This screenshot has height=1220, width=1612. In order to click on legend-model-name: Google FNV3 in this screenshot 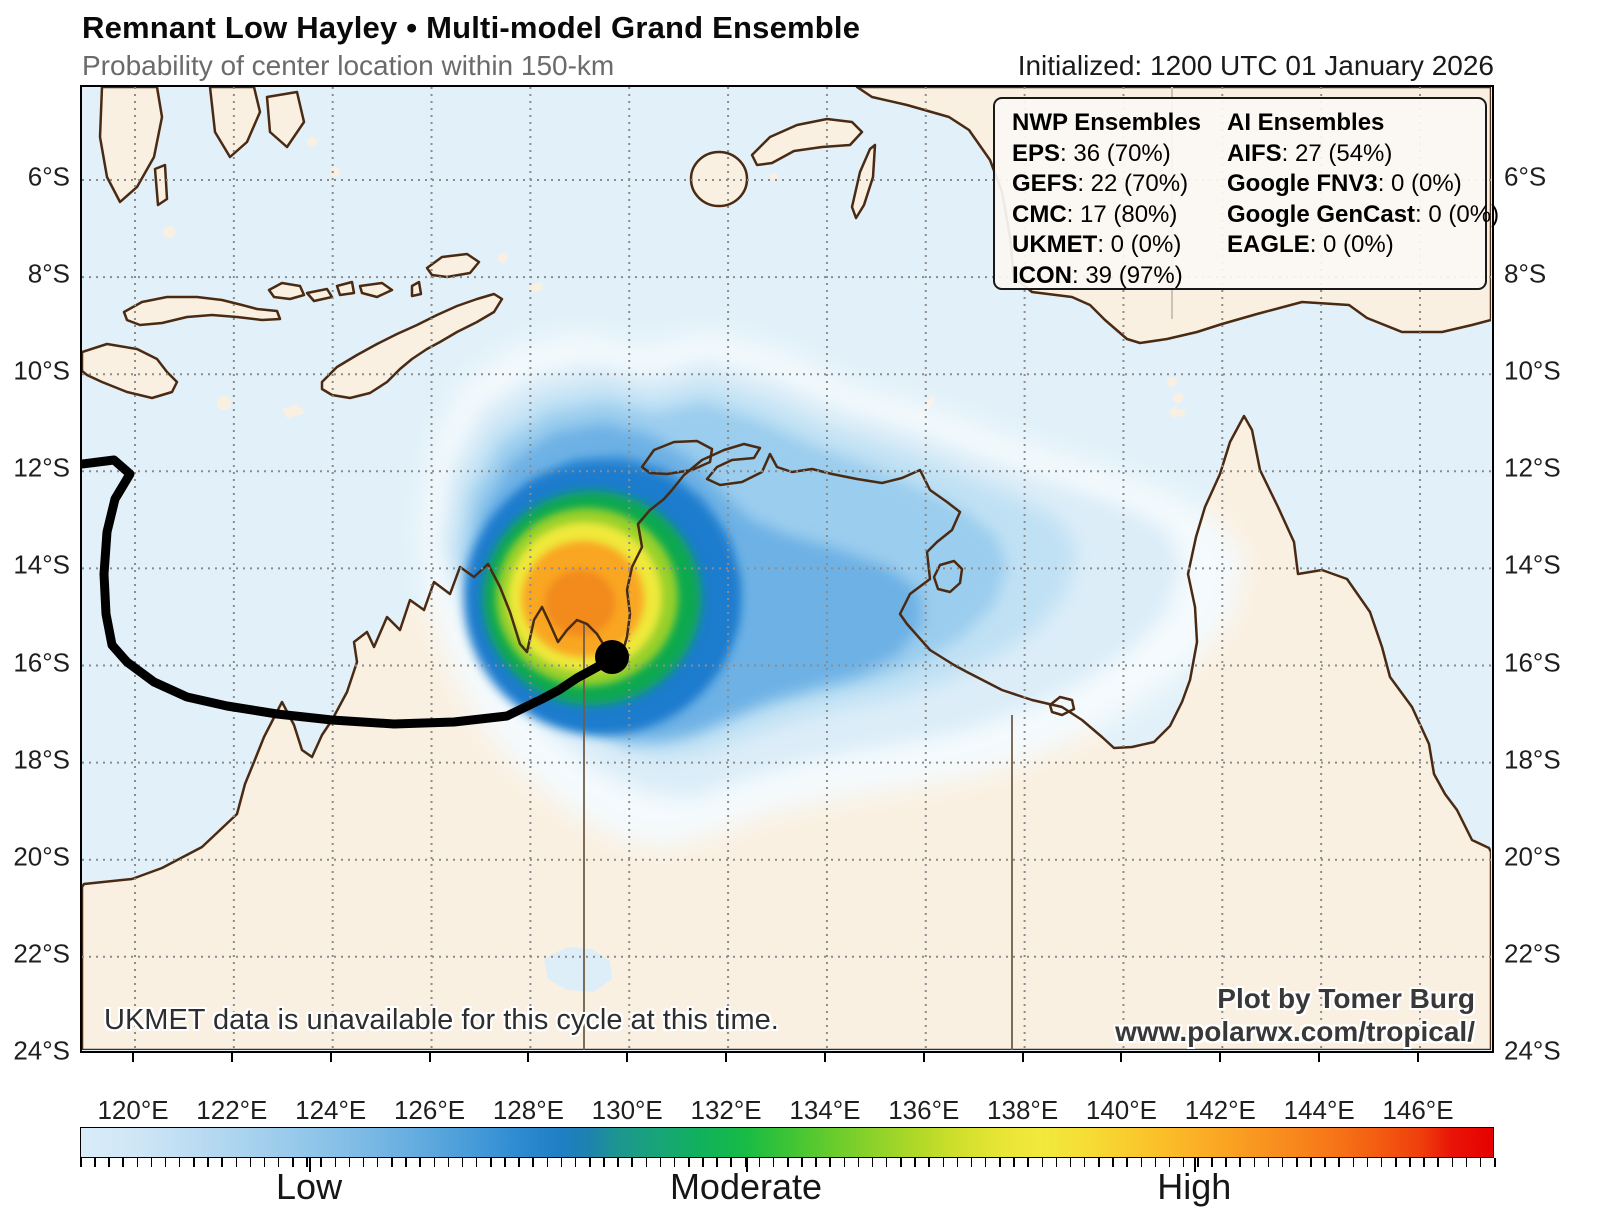, I will do `click(1302, 183)`.